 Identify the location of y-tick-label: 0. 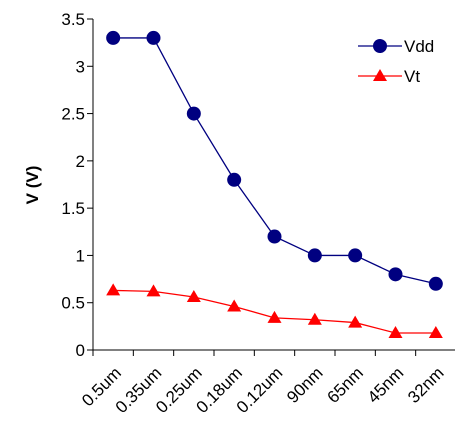
(80, 350).